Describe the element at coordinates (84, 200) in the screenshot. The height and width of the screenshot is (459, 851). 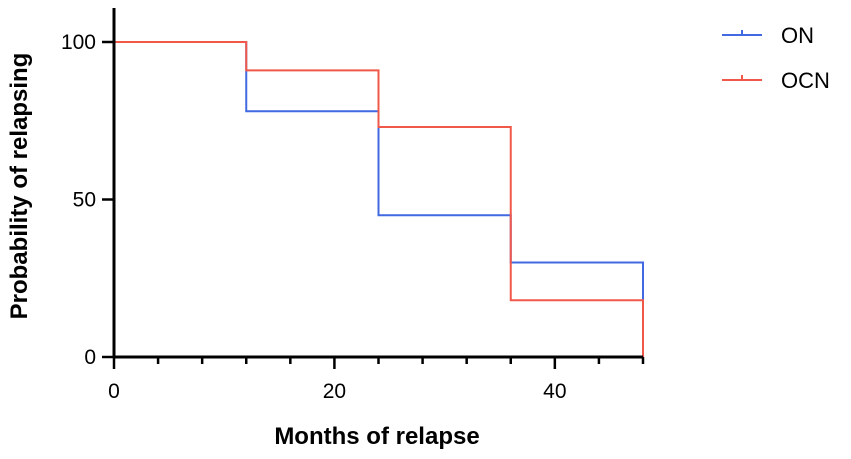
I see `y-tick-label: 50` at that location.